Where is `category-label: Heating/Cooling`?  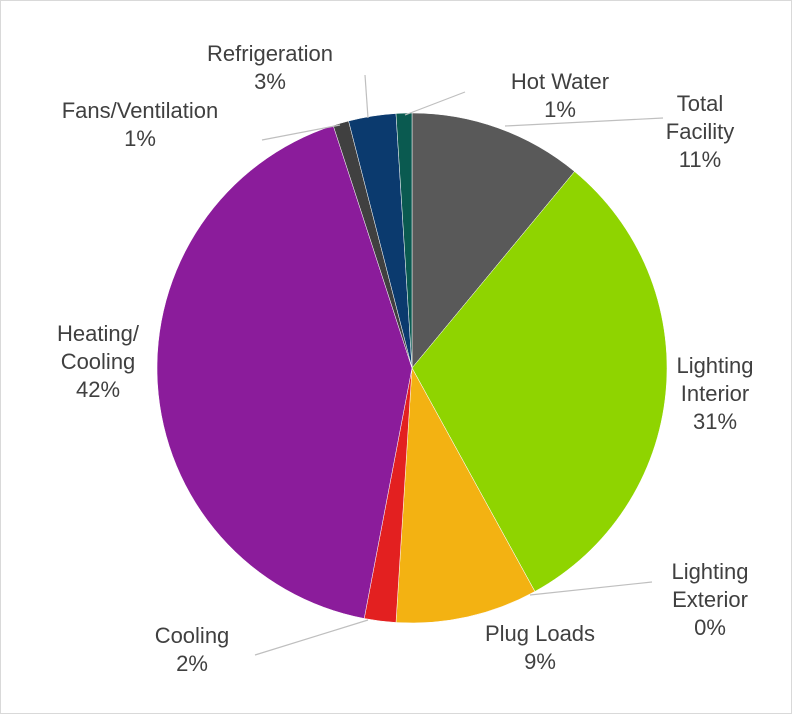
category-label: Heating/Cooling is located at coordinates (98, 347).